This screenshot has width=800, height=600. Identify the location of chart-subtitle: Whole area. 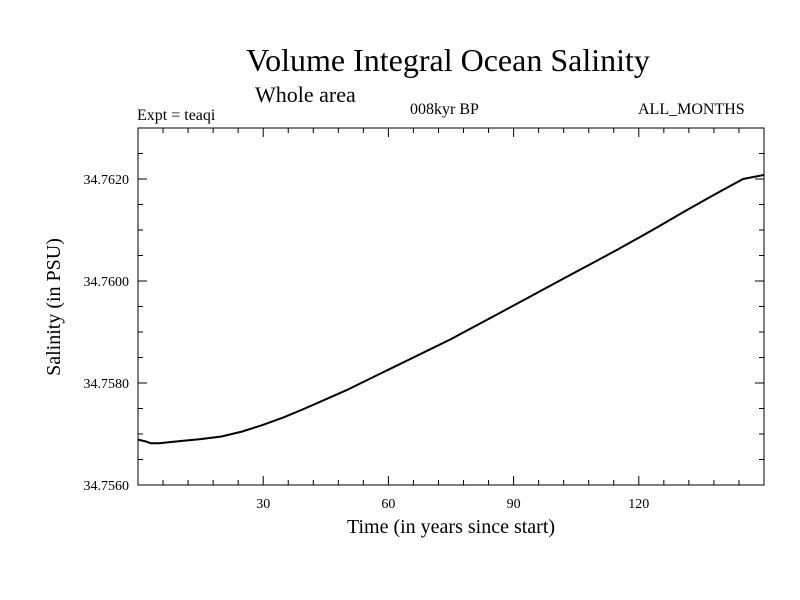
(305, 94).